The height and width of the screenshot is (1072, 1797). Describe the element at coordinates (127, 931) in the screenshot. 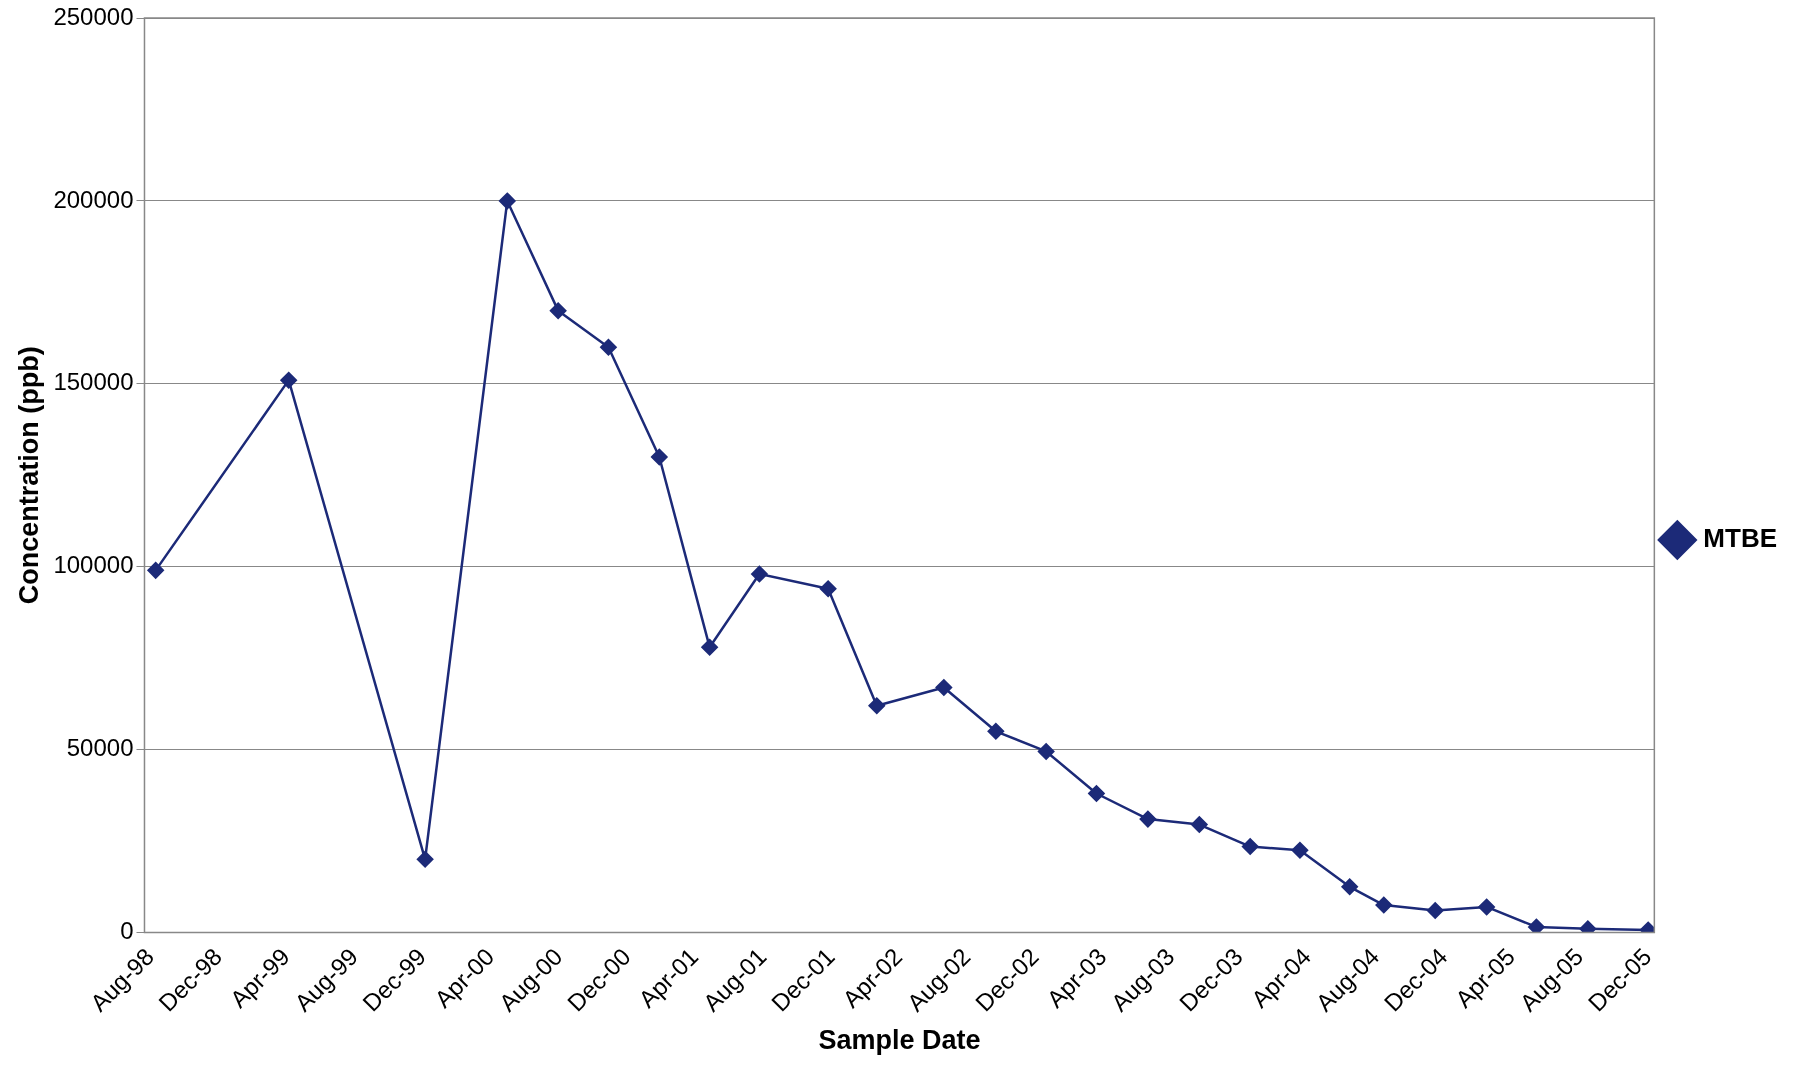

I see `y-tick-label: 0` at that location.